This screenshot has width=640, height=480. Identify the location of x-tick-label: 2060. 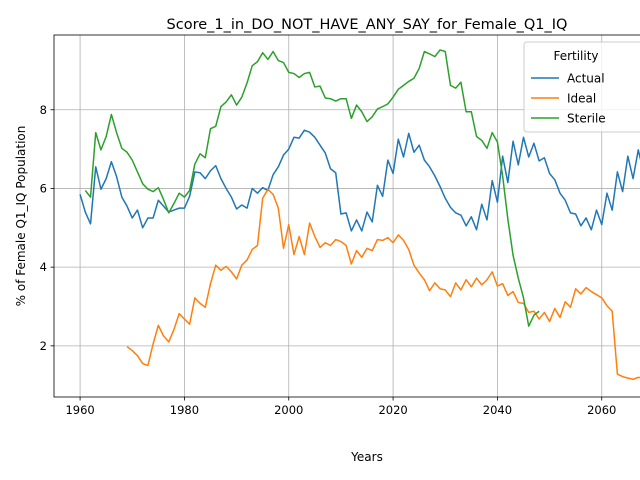
(601, 410).